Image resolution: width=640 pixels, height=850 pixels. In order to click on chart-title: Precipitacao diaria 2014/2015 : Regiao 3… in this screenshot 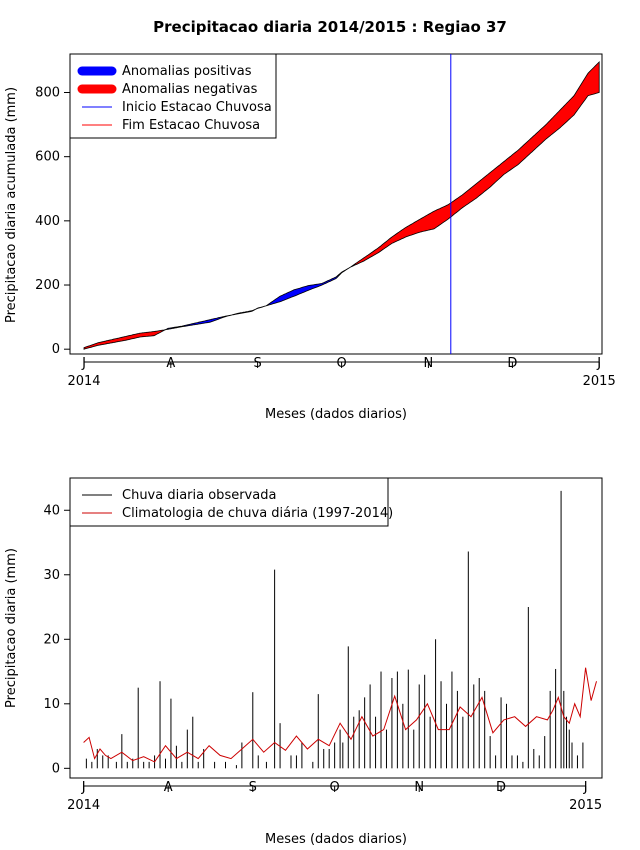, I will do `click(330, 27)`.